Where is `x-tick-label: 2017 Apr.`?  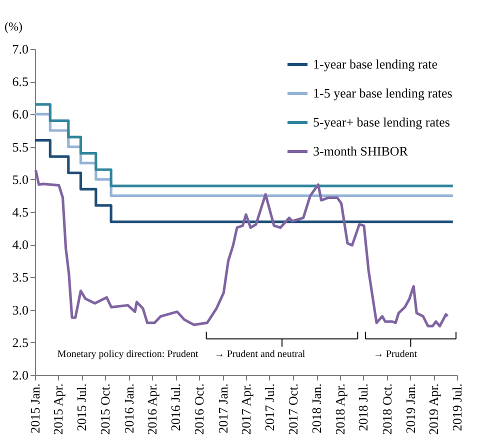
x-tick-label: 2017 Apr. is located at coordinates (246, 409).